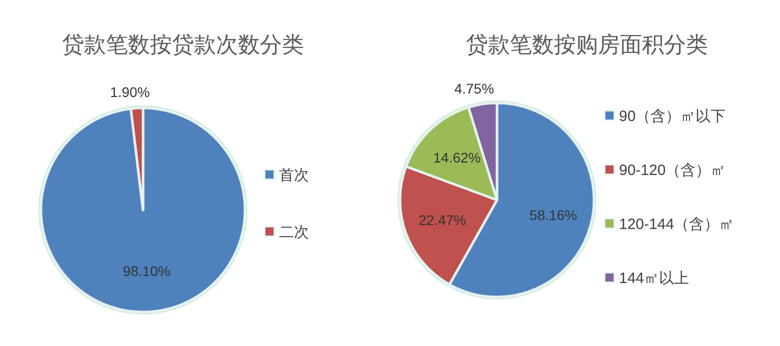 The image size is (780, 346). I want to click on data-label: 22.47%, so click(442, 220).